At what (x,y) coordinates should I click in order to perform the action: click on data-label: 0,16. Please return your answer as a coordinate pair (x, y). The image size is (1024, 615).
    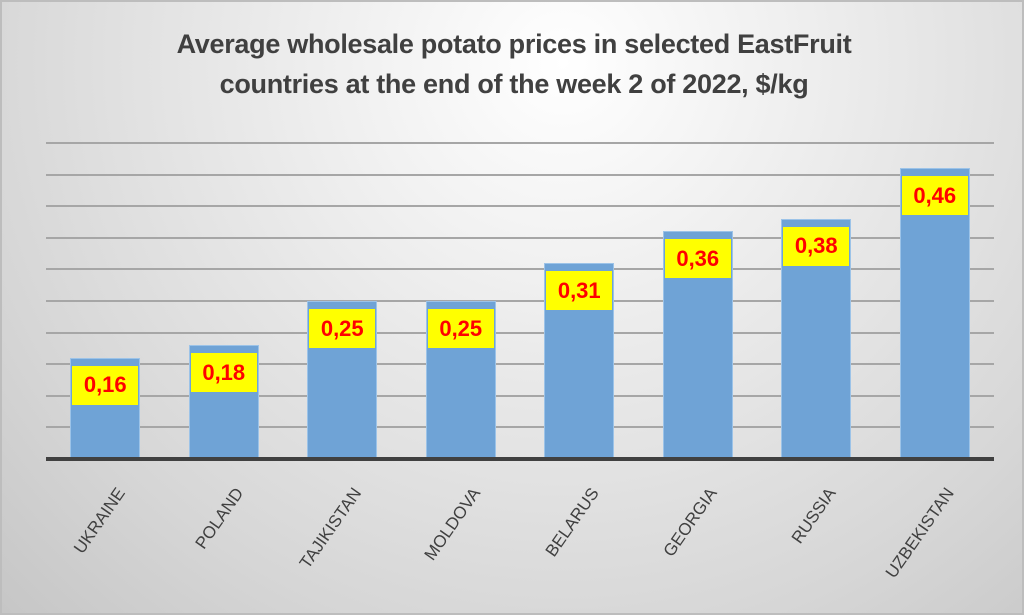
    Looking at the image, I should click on (105, 385).